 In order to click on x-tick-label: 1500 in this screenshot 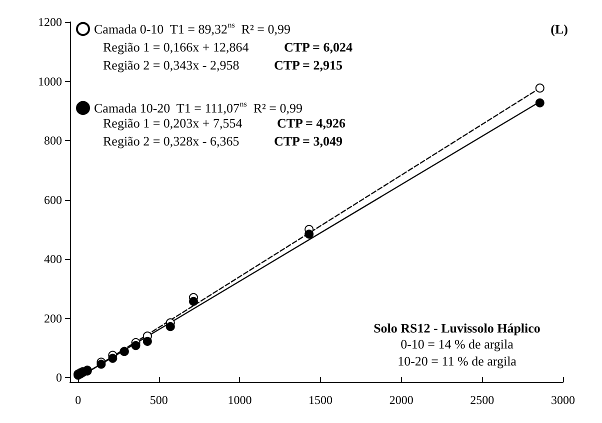, I will do `click(320, 400)`.